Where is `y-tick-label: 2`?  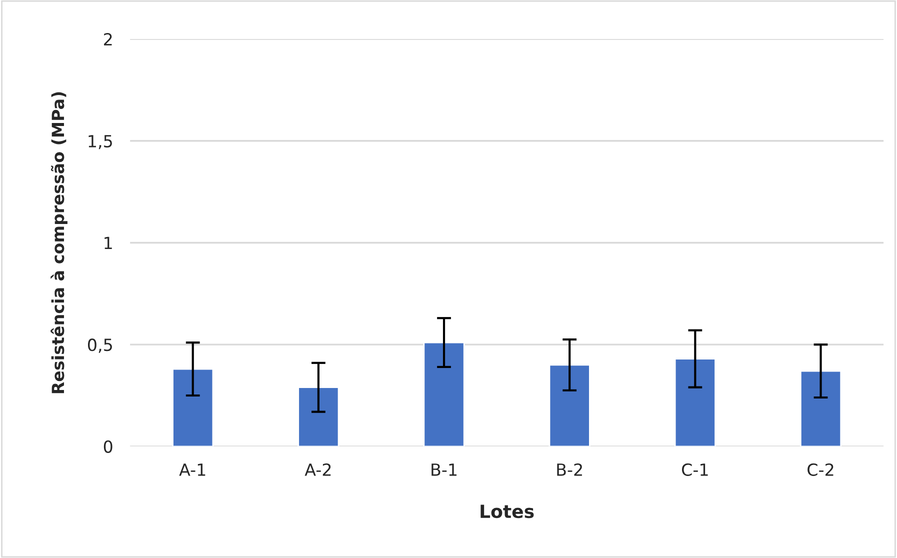
y-tick-label: 2 is located at coordinates (108, 39).